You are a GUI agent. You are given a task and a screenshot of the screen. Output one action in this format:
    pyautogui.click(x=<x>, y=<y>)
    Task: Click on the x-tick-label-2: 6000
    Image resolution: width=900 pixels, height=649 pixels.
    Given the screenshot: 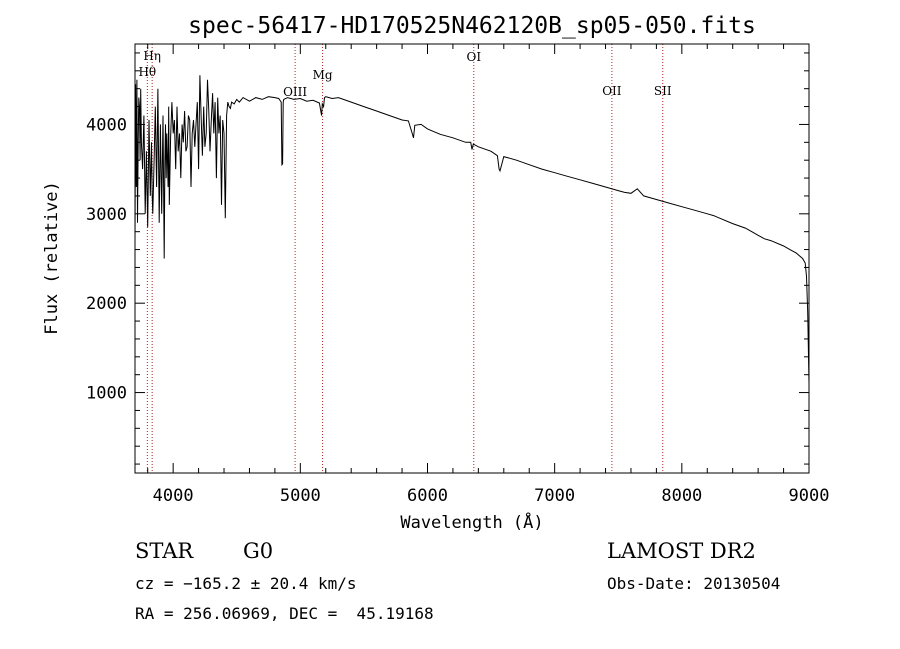 What is the action you would take?
    pyautogui.click(x=427, y=496)
    